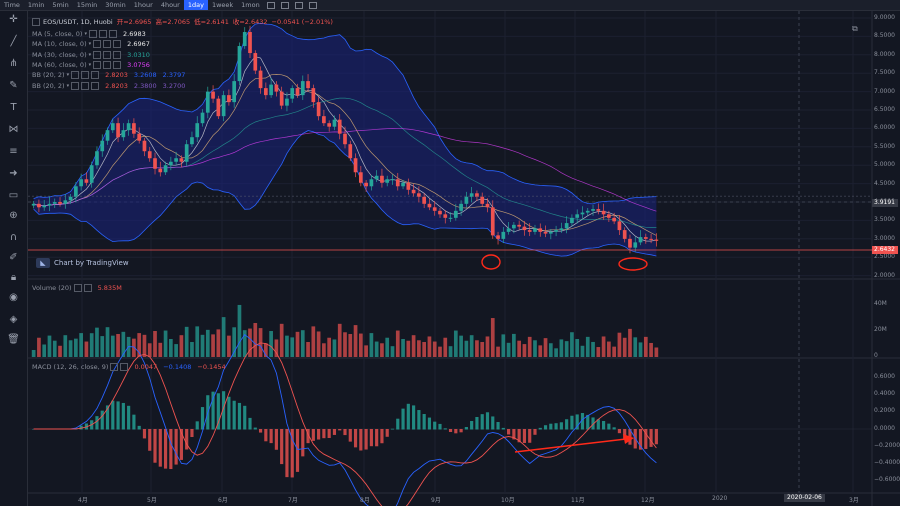 The width and height of the screenshot is (900, 506). Describe the element at coordinates (13, 63) in the screenshot. I see `pitchfork-icon: ⋔` at that location.